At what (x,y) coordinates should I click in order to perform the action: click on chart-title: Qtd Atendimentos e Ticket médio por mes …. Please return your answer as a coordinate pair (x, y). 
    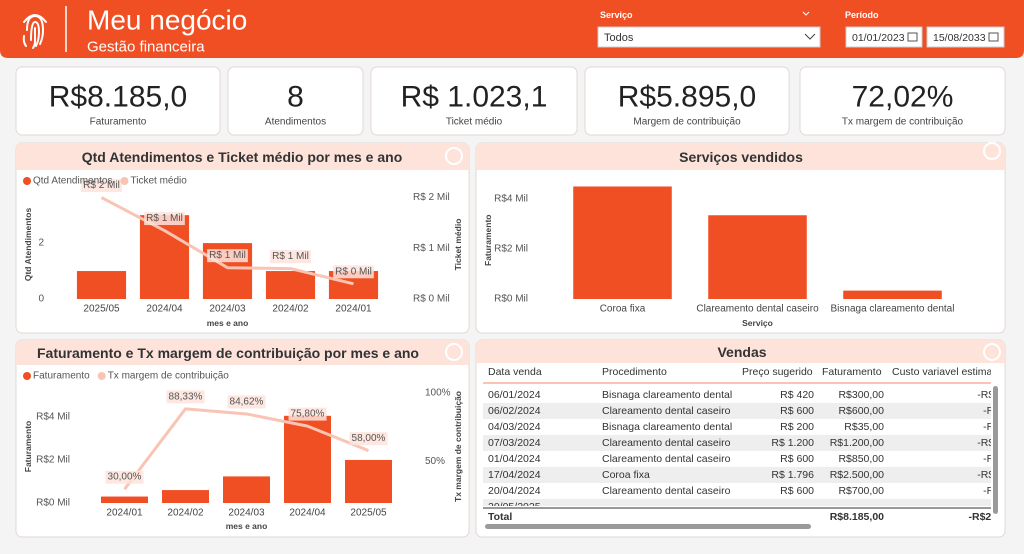
    Looking at the image, I should click on (242, 157).